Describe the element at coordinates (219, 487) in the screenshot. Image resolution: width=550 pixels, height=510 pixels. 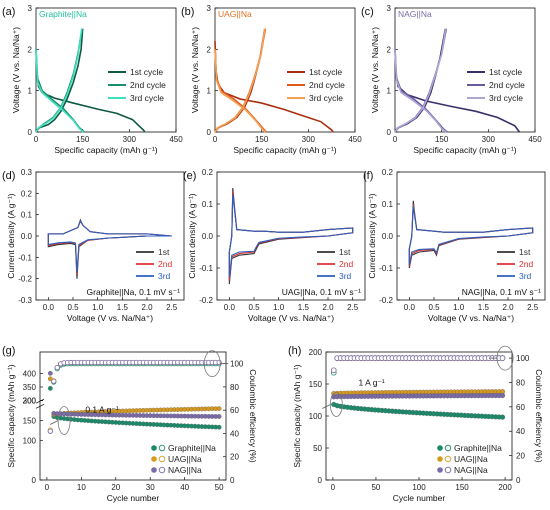
I see `x-tick-label: 50` at that location.